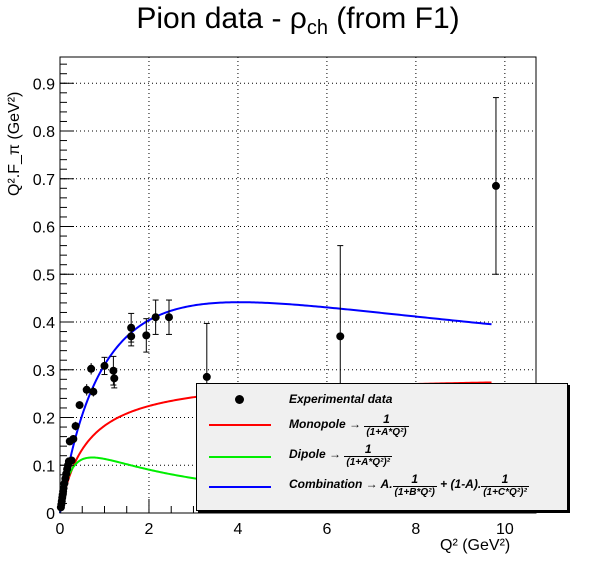  I want to click on legend-entry-data: Experimental data, so click(382, 401).